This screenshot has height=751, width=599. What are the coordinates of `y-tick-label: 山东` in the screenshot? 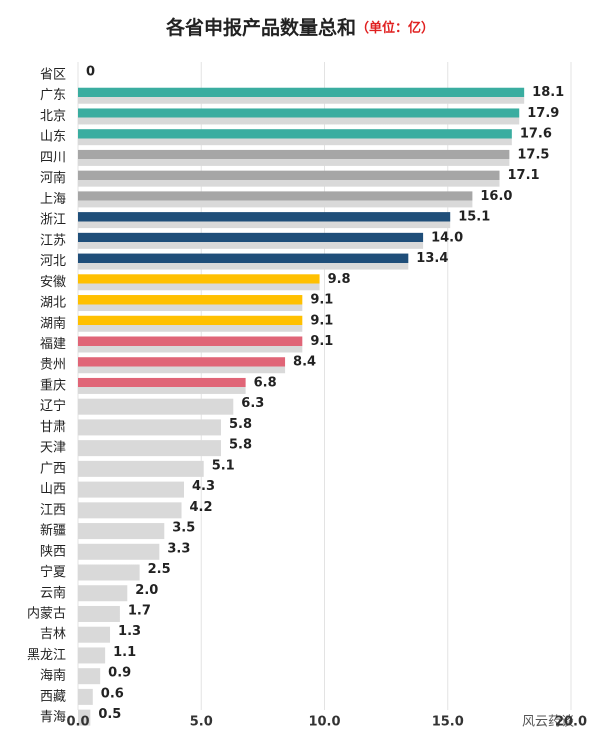 It's located at (53, 137).